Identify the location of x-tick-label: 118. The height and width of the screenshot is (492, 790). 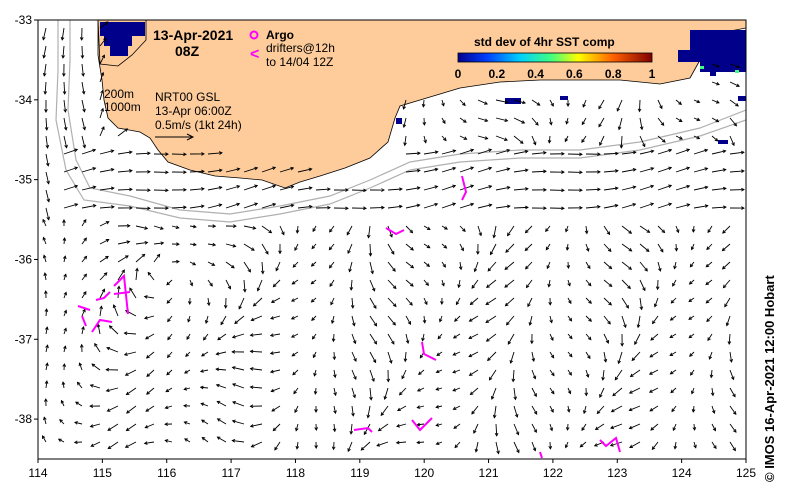
(295, 473).